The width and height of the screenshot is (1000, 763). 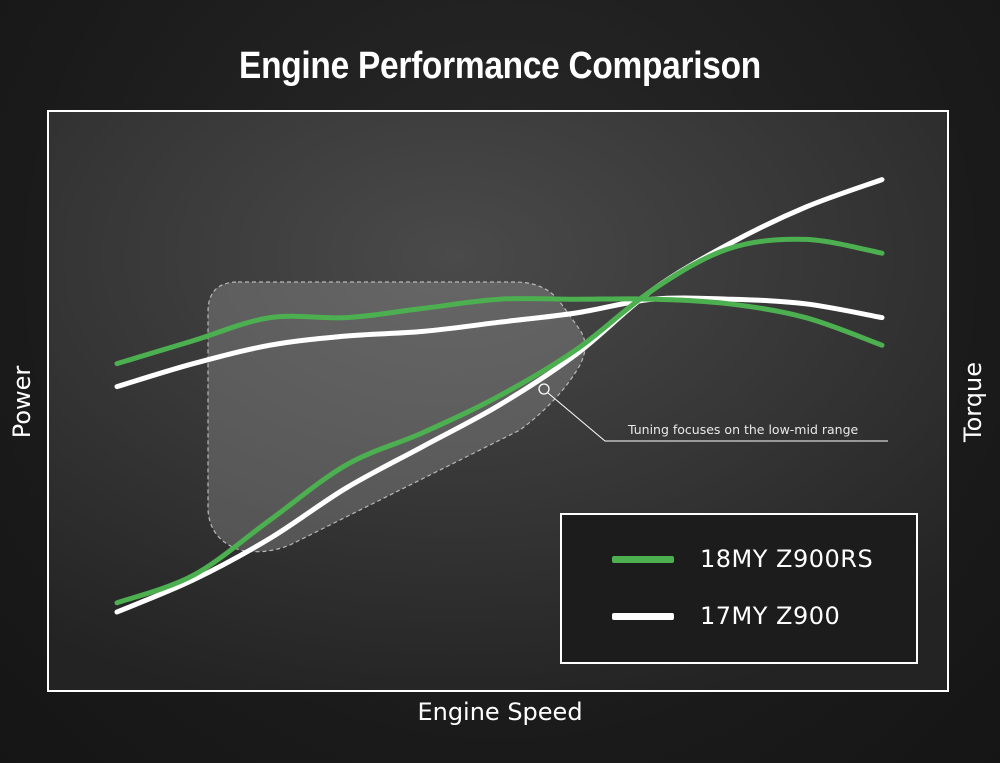 What do you see at coordinates (770, 616) in the screenshot?
I see `legend-label-z900: 17MY Z900` at bounding box center [770, 616].